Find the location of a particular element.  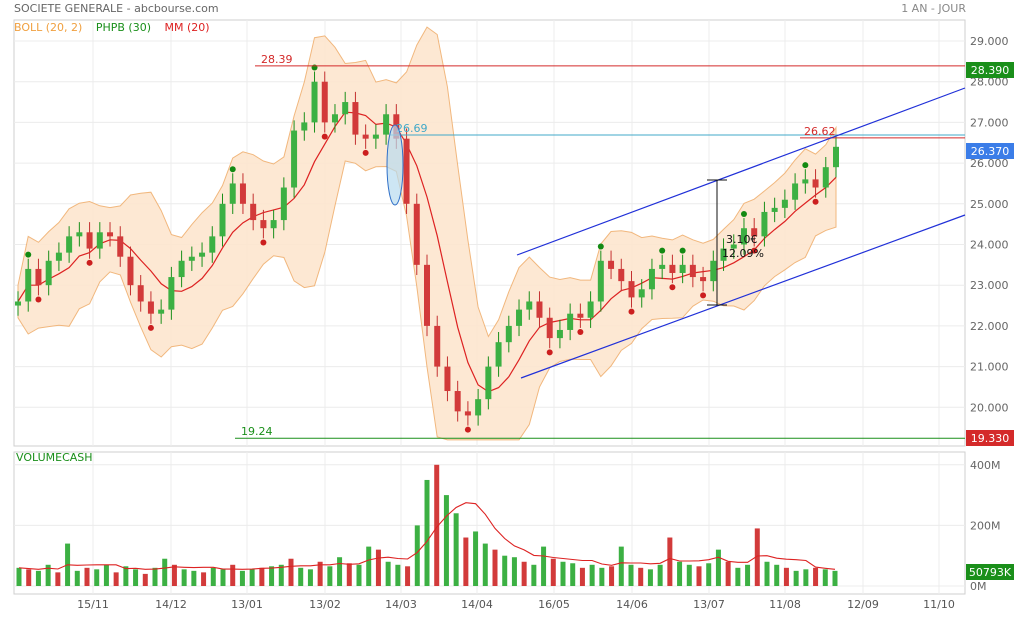

volume-moving-average is located at coordinates (427, 536).